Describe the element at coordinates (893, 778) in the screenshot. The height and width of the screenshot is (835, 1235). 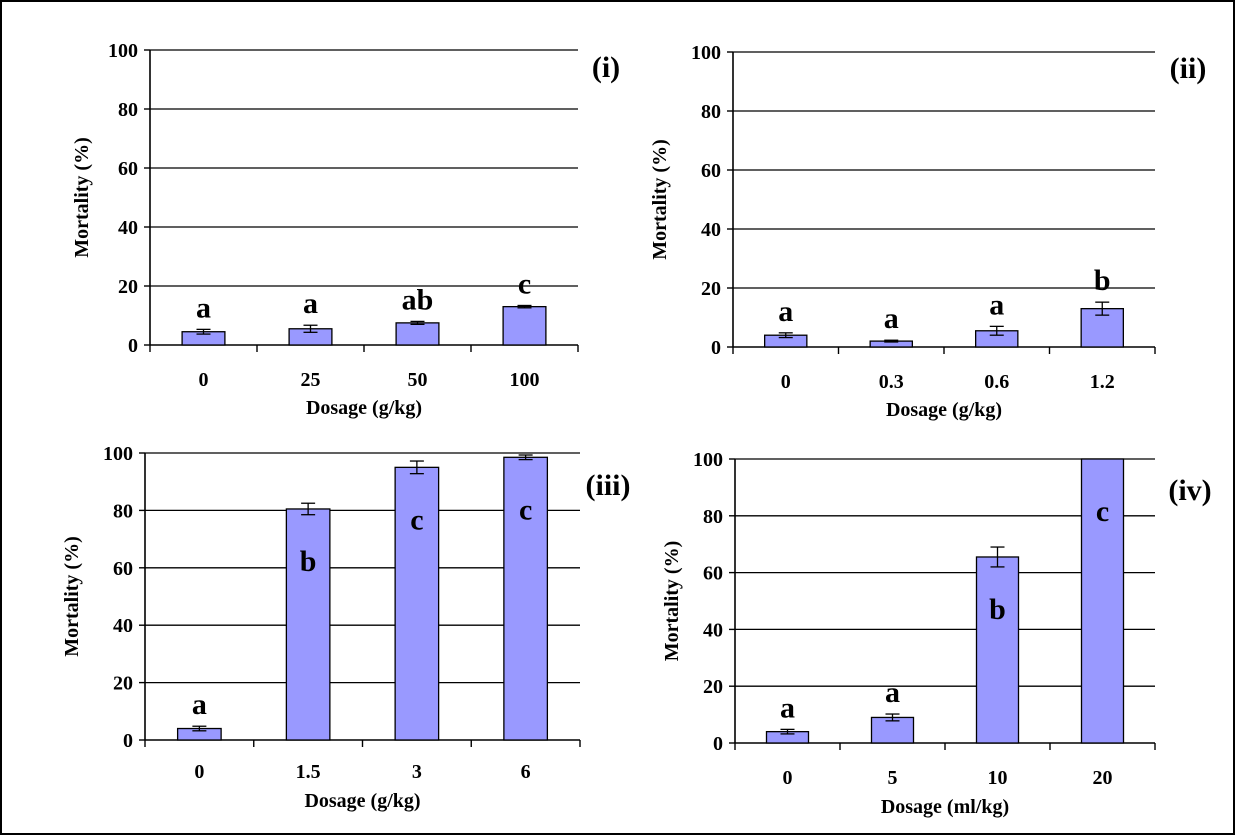
I see `x-tick-label: 5` at that location.